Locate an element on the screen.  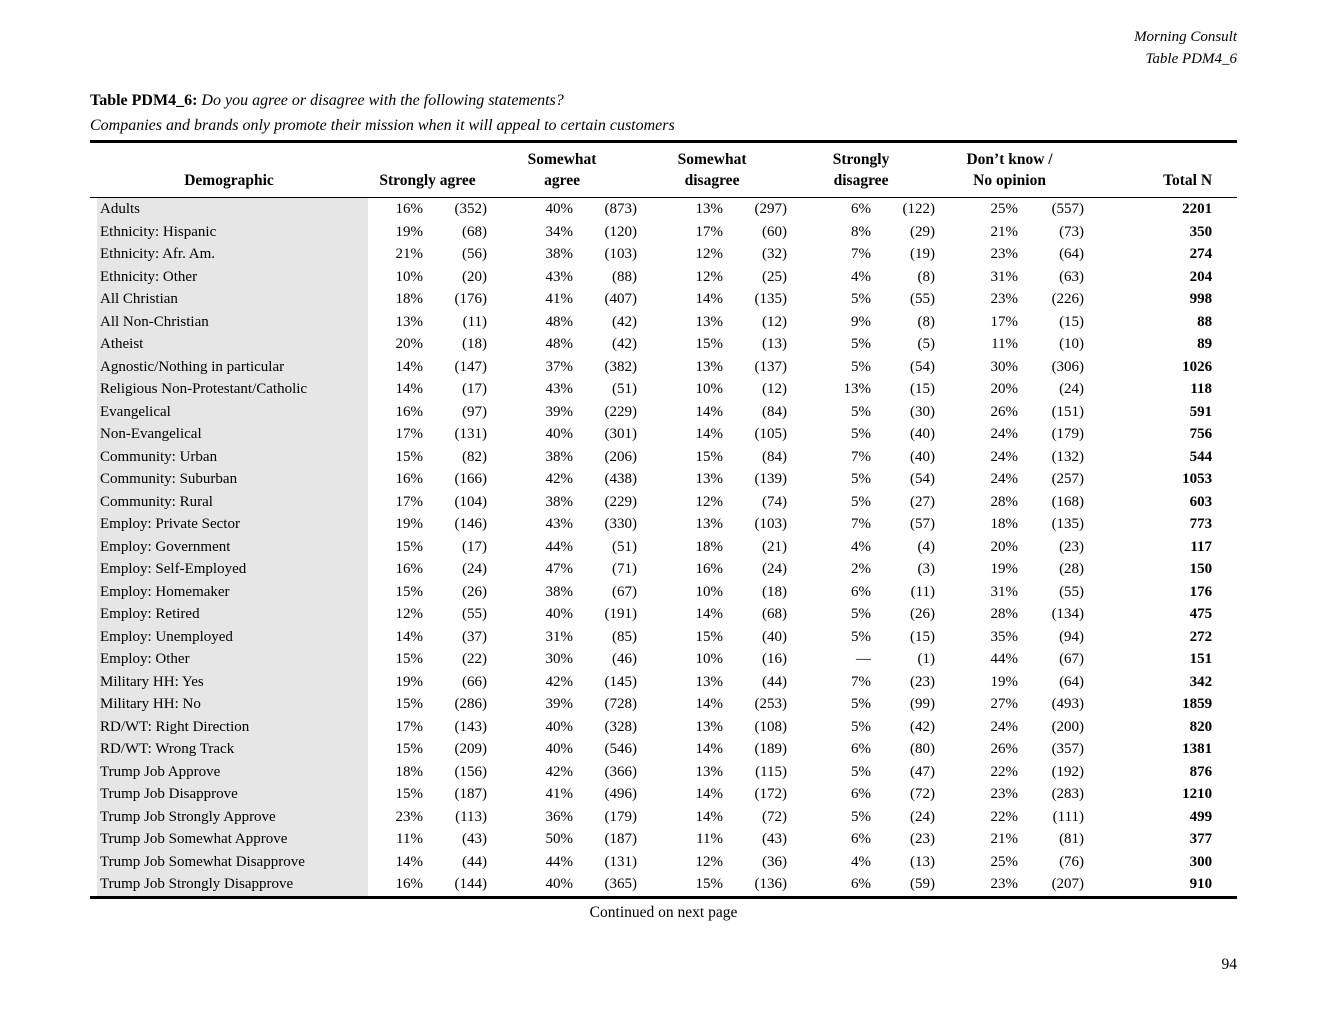
count-cell: (166) is located at coordinates (471, 479).